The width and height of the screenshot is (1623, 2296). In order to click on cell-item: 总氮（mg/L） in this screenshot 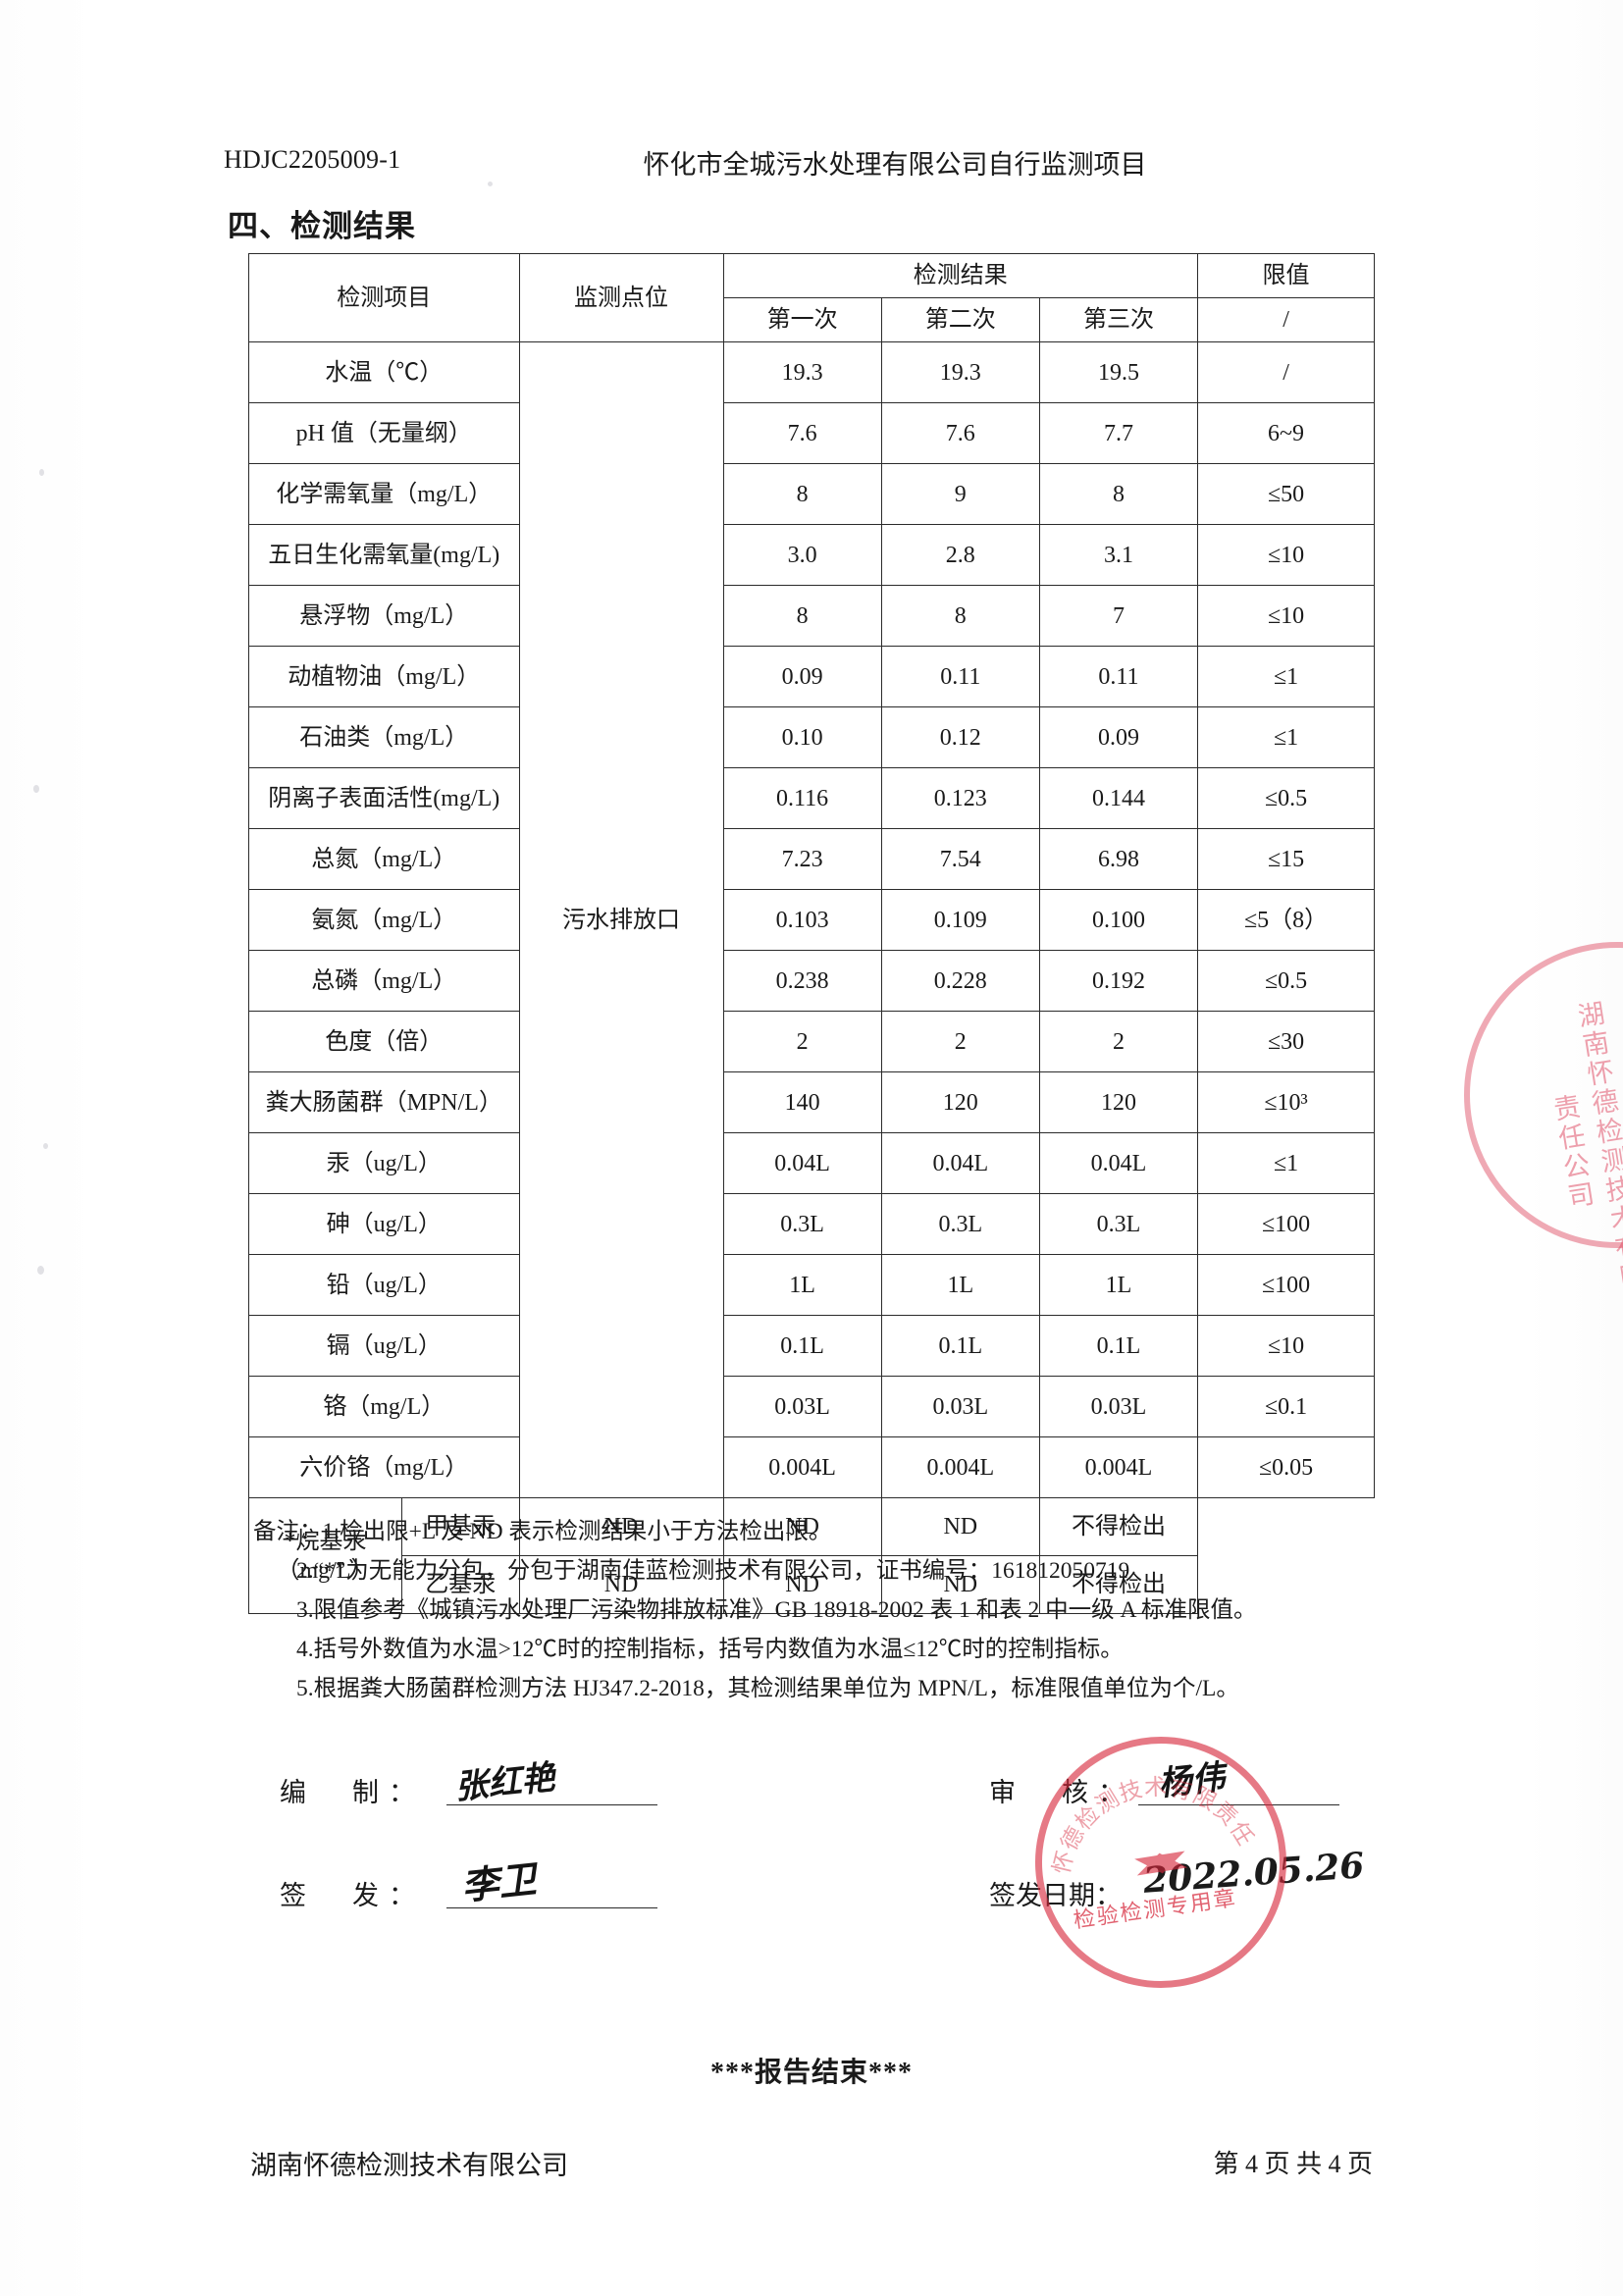, I will do `click(384, 859)`.